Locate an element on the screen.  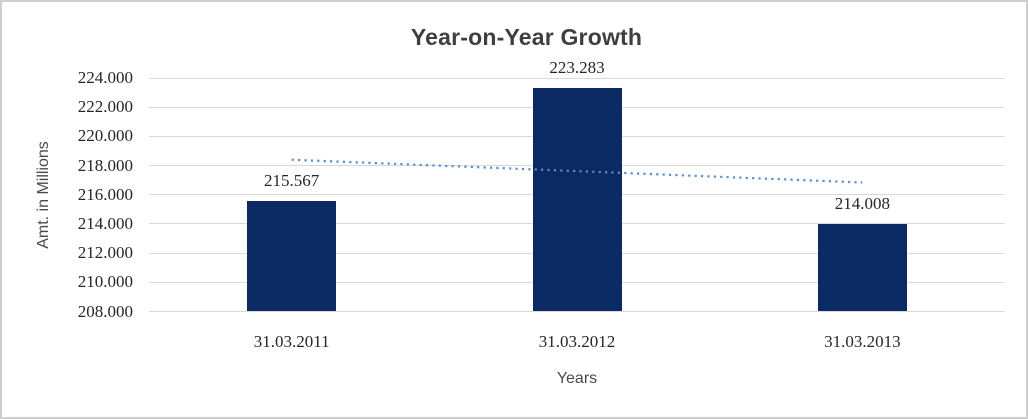
x-axis-title: Years is located at coordinates (577, 378).